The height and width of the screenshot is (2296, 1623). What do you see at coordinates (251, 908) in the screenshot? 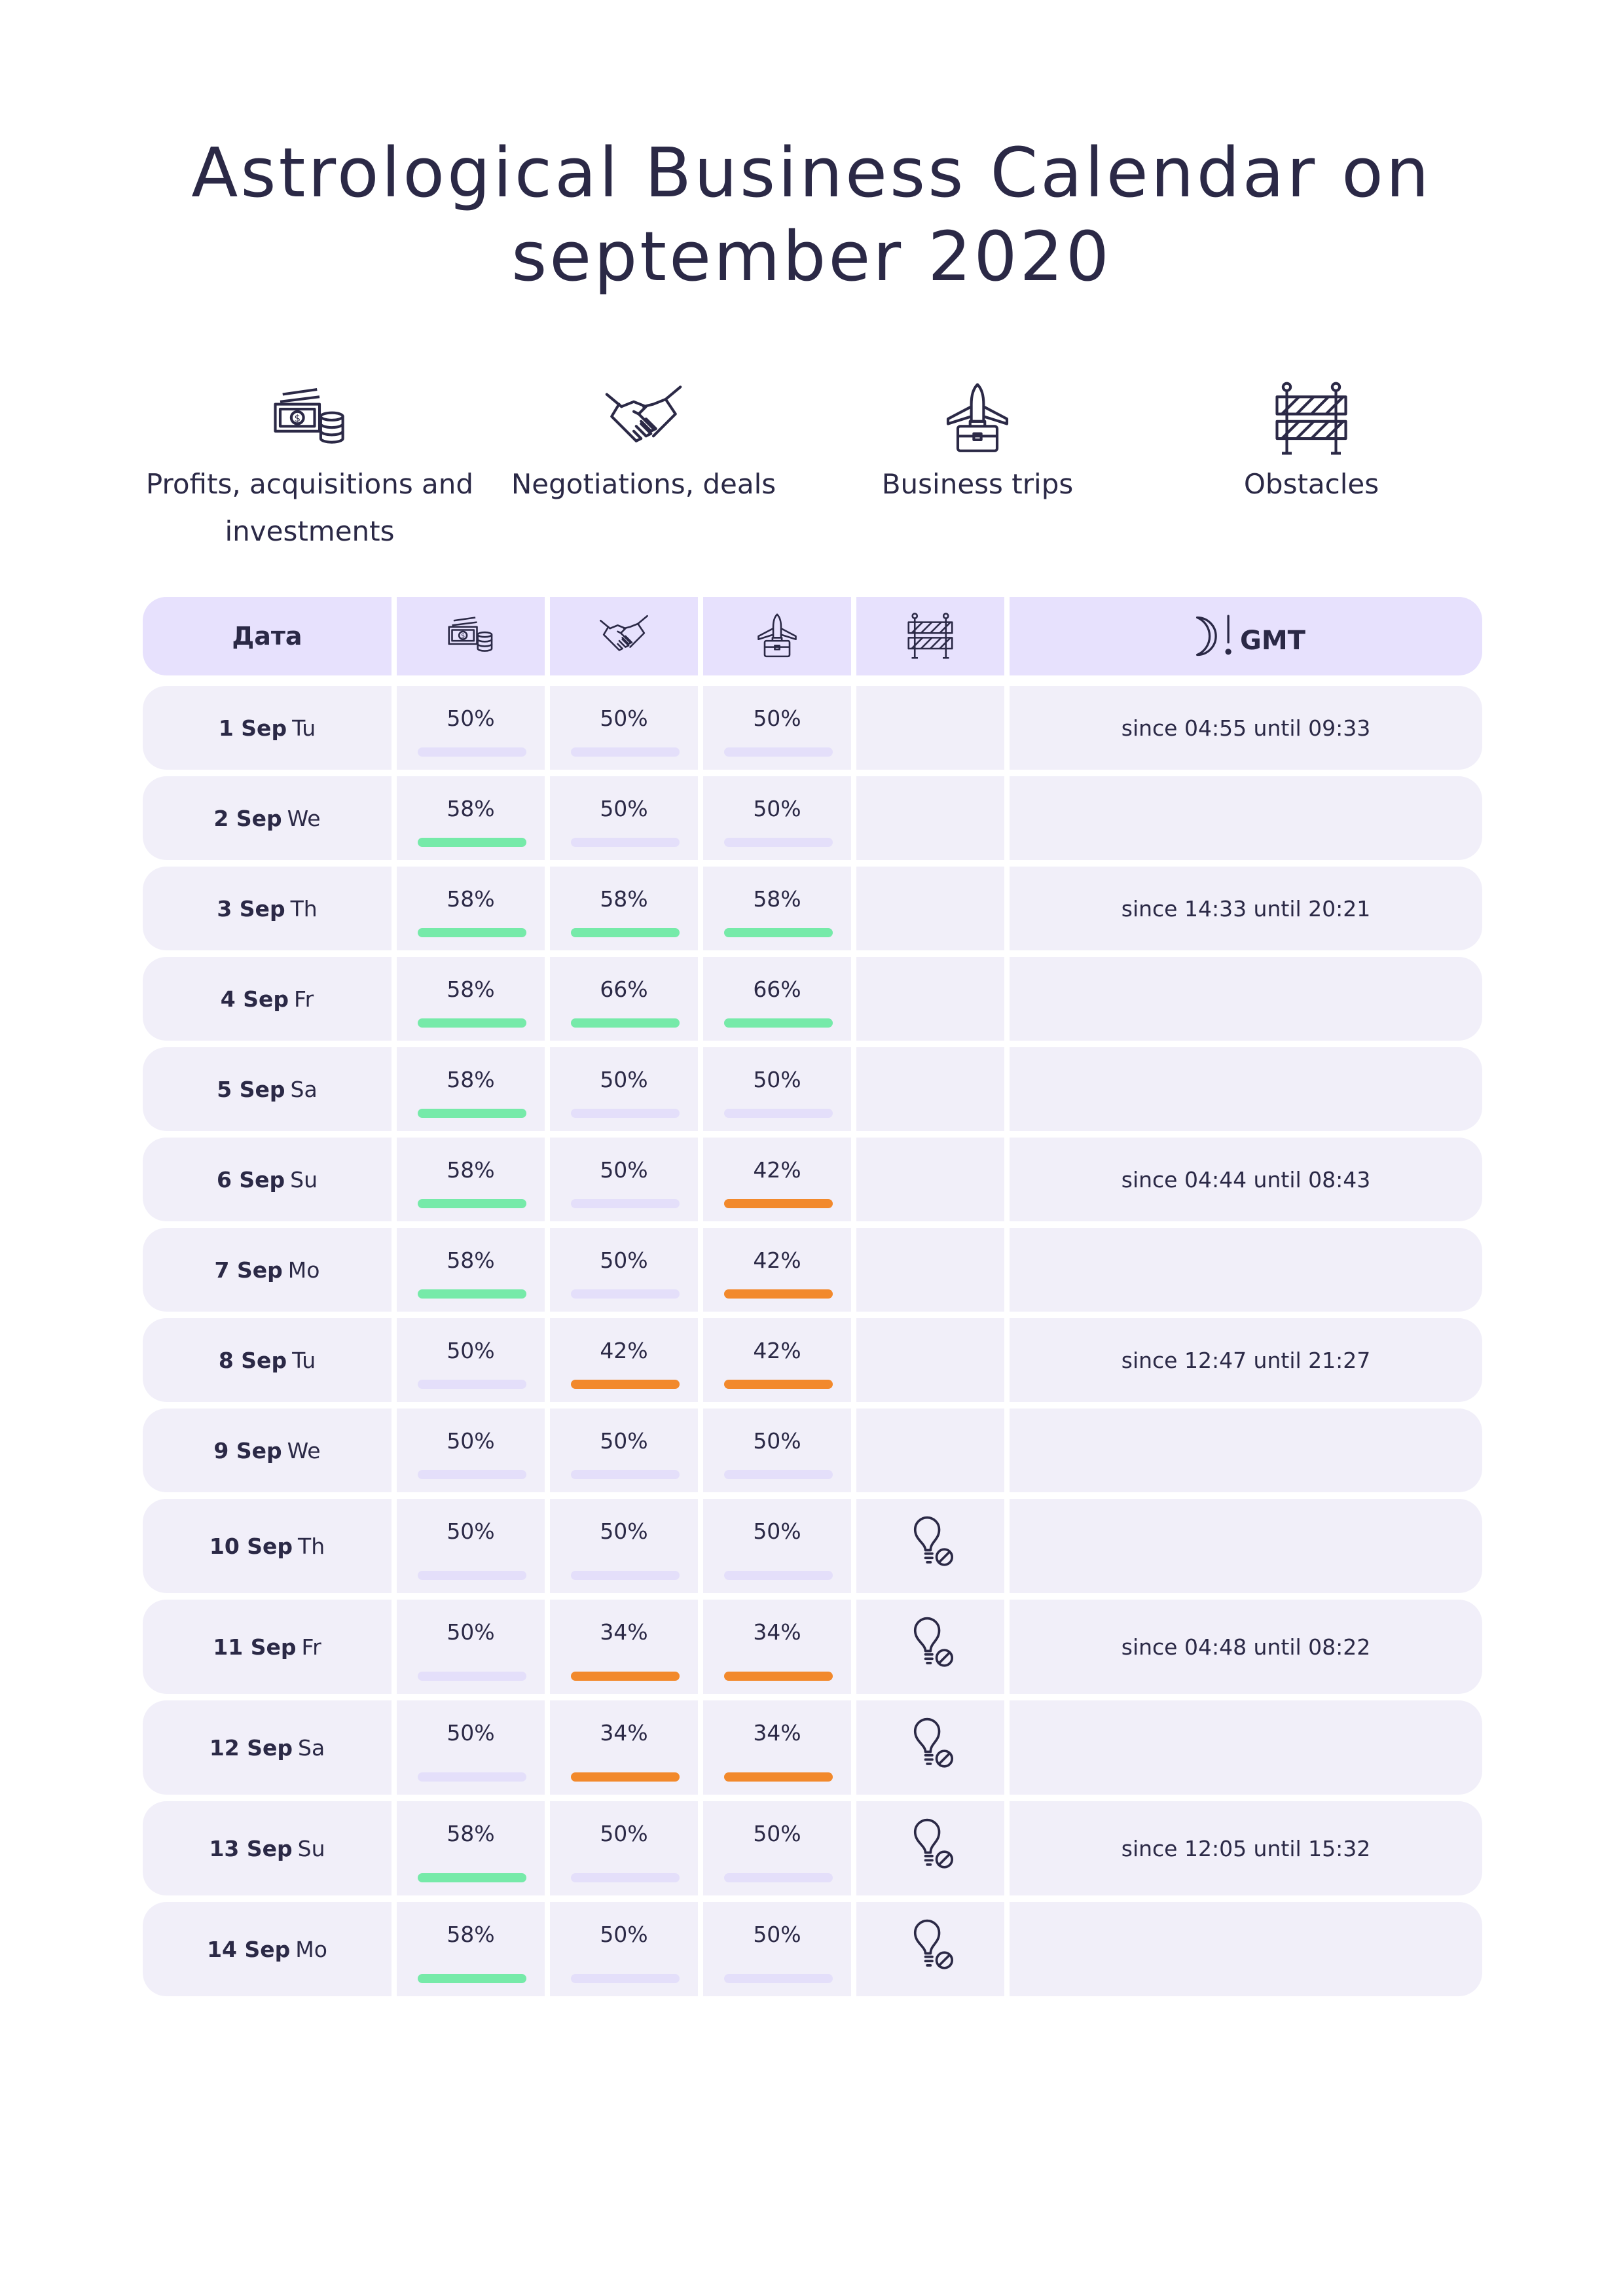
I see `row-day: 3 Sep` at bounding box center [251, 908].